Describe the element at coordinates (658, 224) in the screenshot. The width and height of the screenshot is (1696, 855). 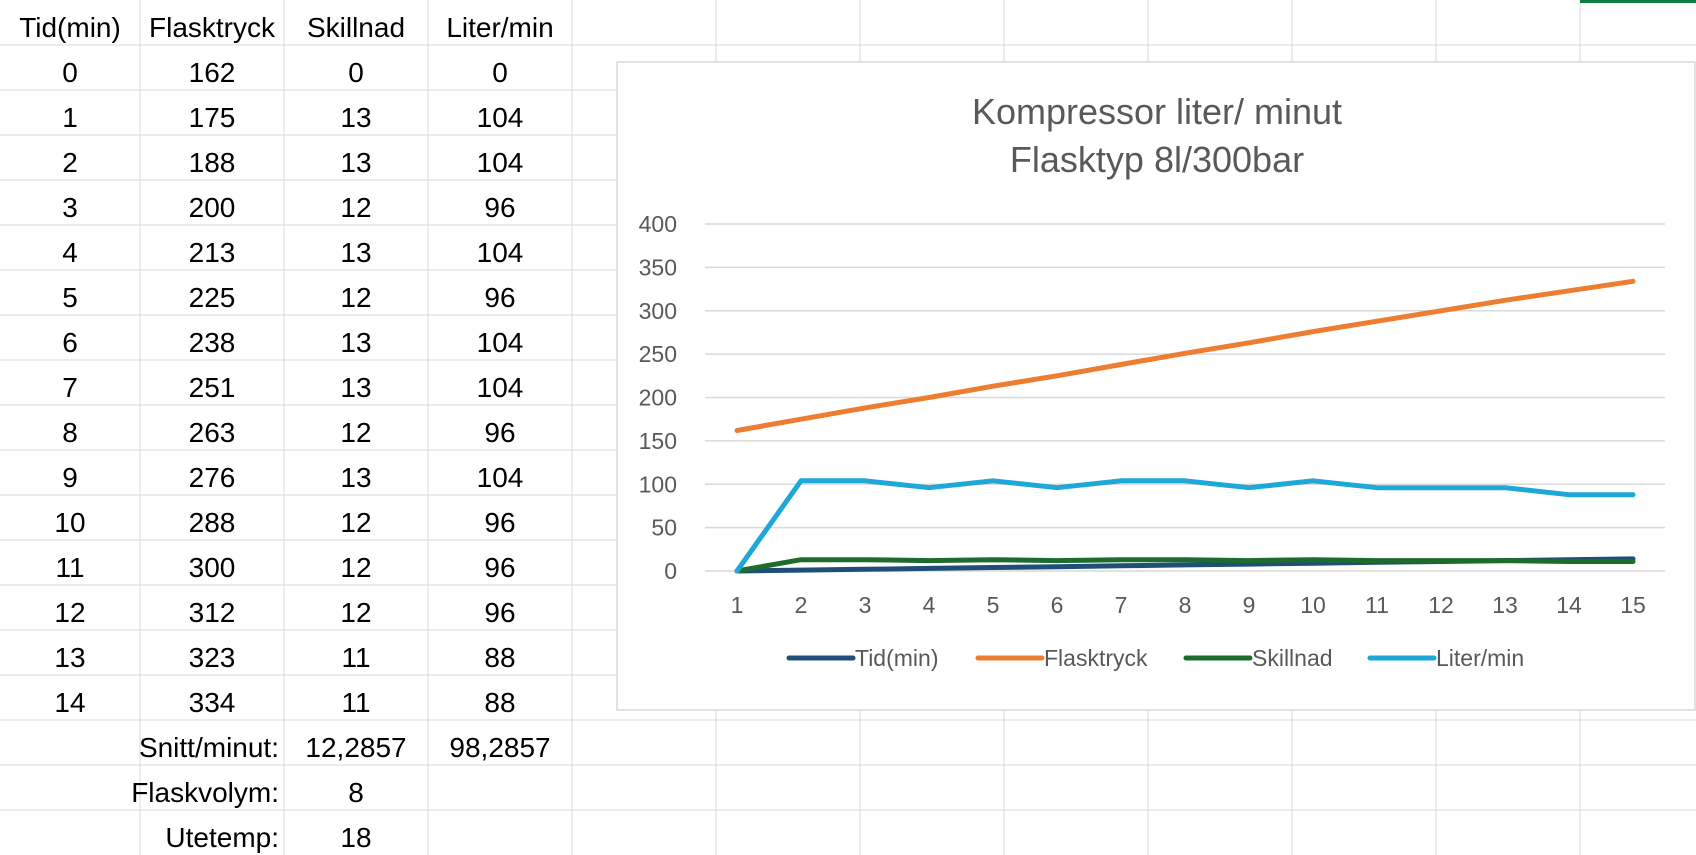
I see `y-tick-label: 400` at that location.